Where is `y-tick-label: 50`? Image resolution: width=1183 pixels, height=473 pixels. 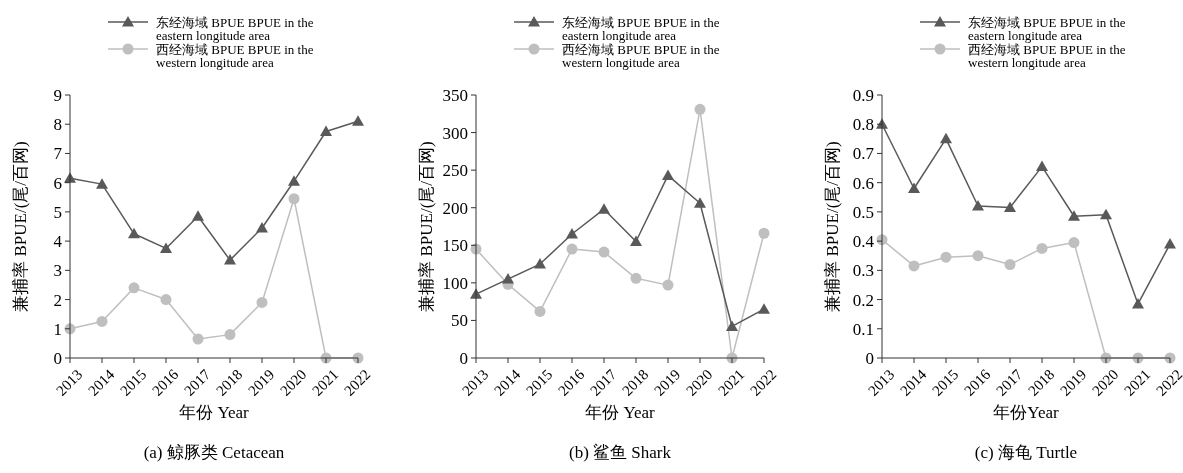 y-tick-label: 50 is located at coordinates (459, 321).